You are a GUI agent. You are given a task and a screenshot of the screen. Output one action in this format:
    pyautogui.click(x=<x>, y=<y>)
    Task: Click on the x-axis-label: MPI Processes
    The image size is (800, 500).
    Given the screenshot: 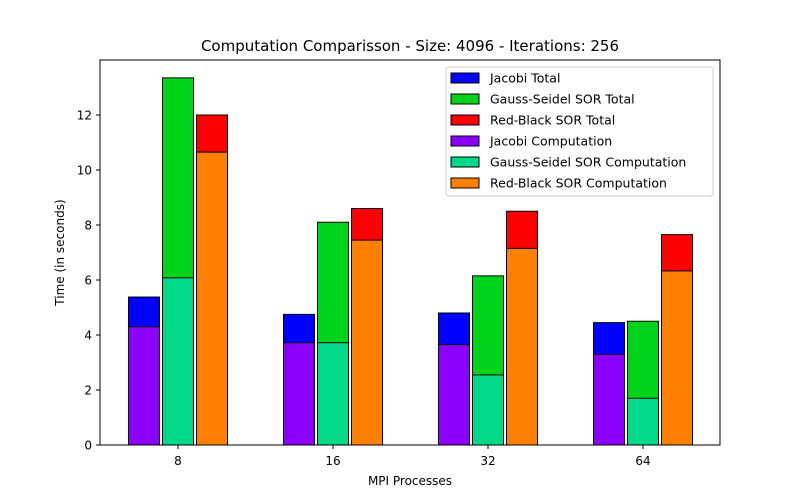 What is the action you would take?
    pyautogui.click(x=410, y=481)
    